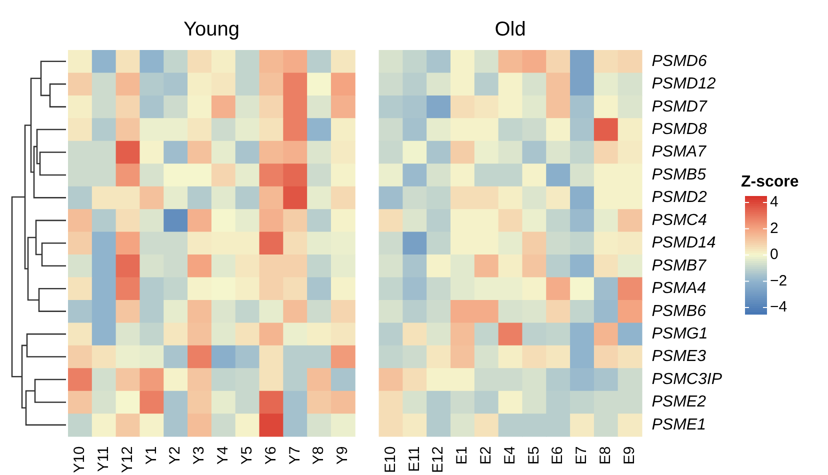 The height and width of the screenshot is (475, 828). I want to click on color-bar-label: −2, so click(779, 281).